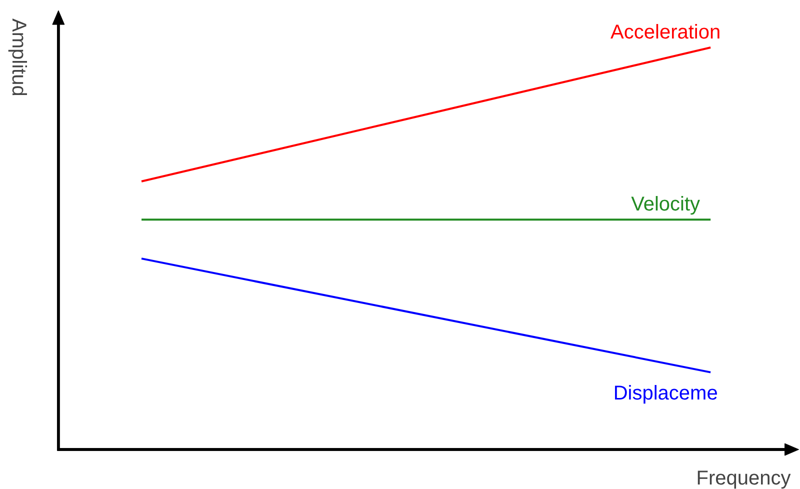  What do you see at coordinates (743, 478) in the screenshot?
I see `x-axis-title: Frequency` at bounding box center [743, 478].